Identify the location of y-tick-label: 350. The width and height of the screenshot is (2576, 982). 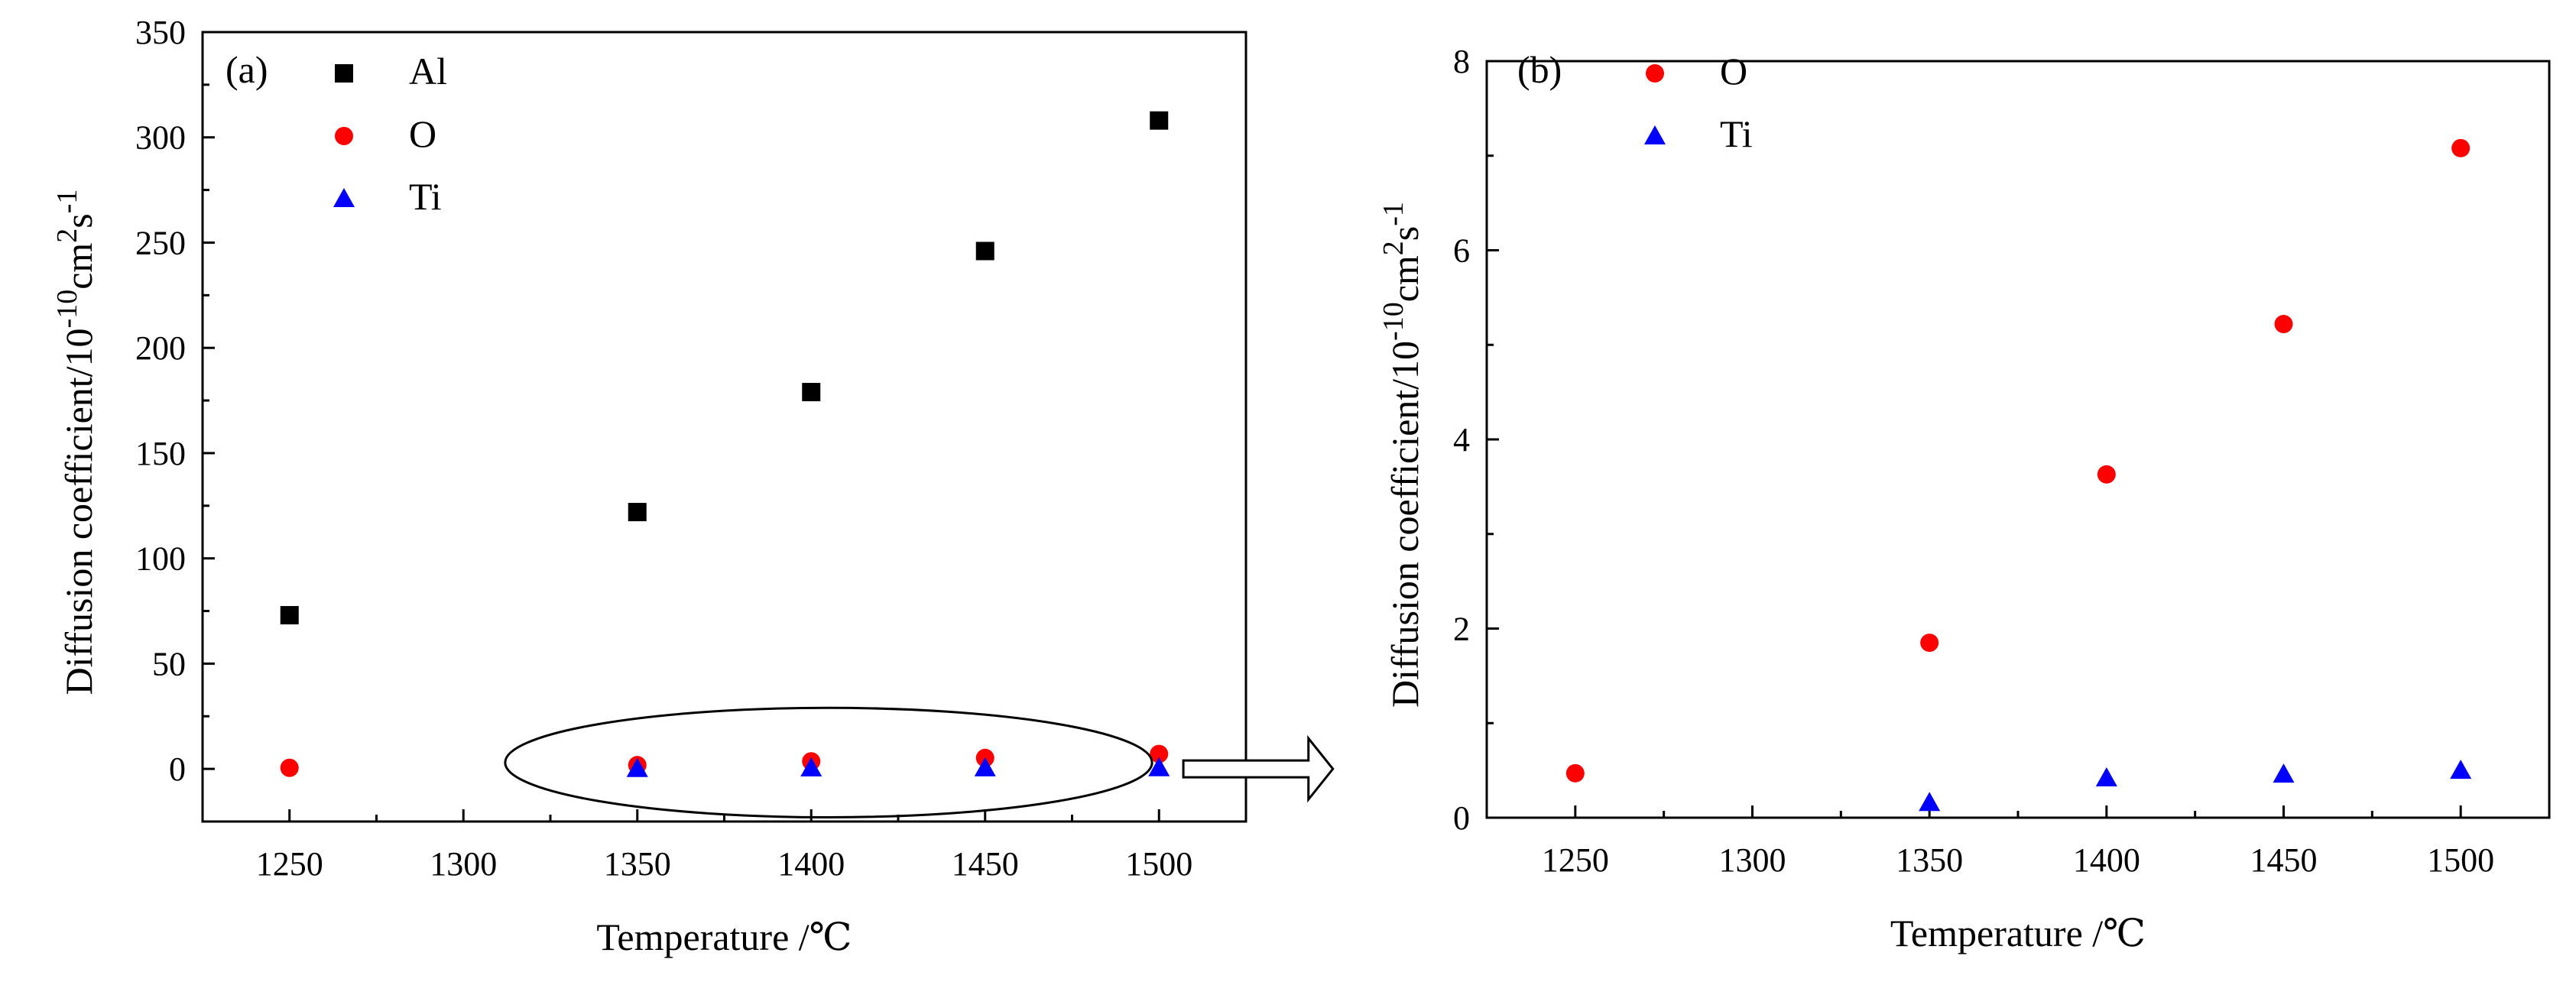
(160, 32).